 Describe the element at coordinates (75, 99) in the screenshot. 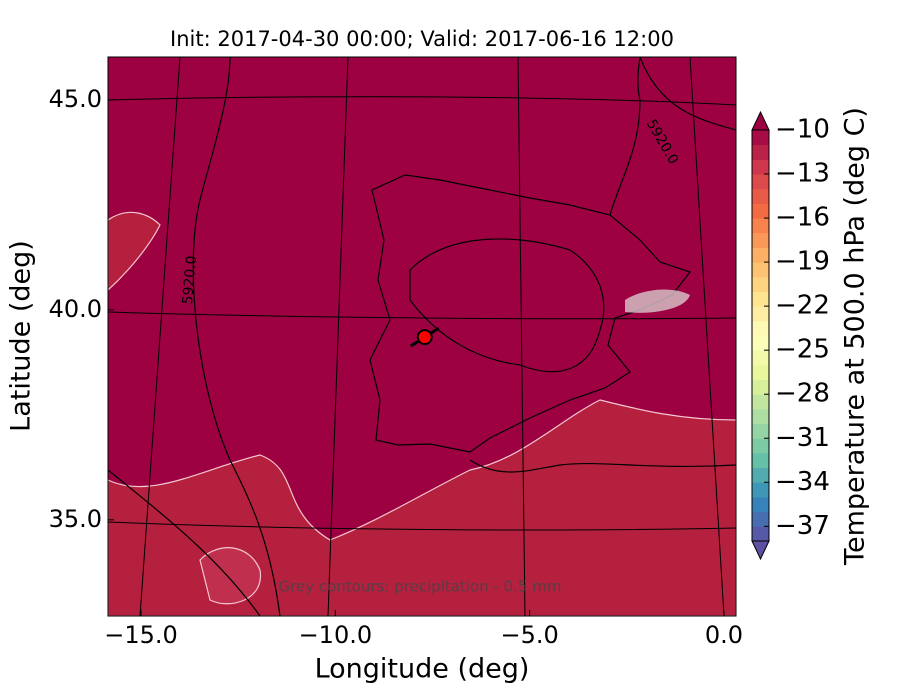

I see `y-tick-label: 45.0` at that location.